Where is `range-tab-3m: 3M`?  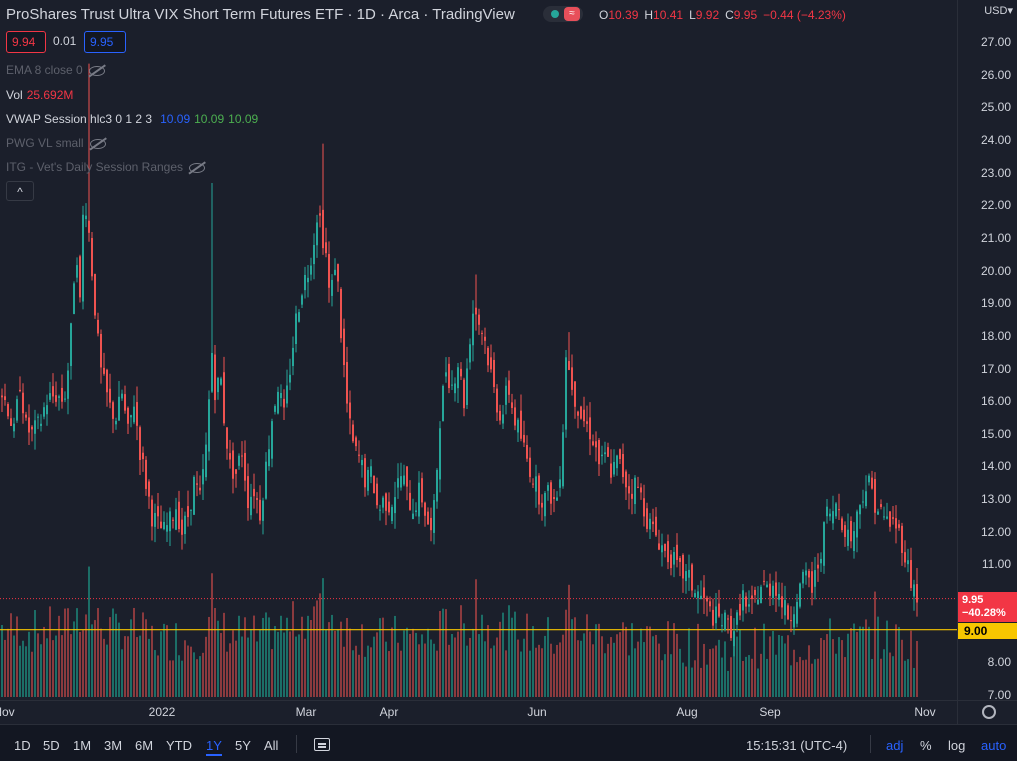 range-tab-3m: 3M is located at coordinates (113, 745).